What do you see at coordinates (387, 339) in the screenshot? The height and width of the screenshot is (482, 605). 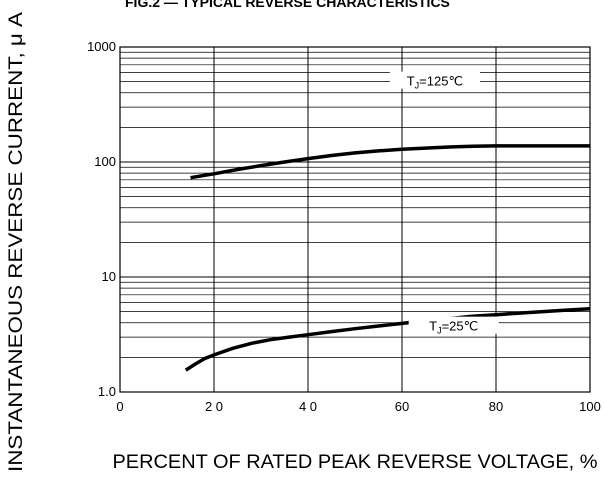 I see `series-line-tj-25c` at bounding box center [387, 339].